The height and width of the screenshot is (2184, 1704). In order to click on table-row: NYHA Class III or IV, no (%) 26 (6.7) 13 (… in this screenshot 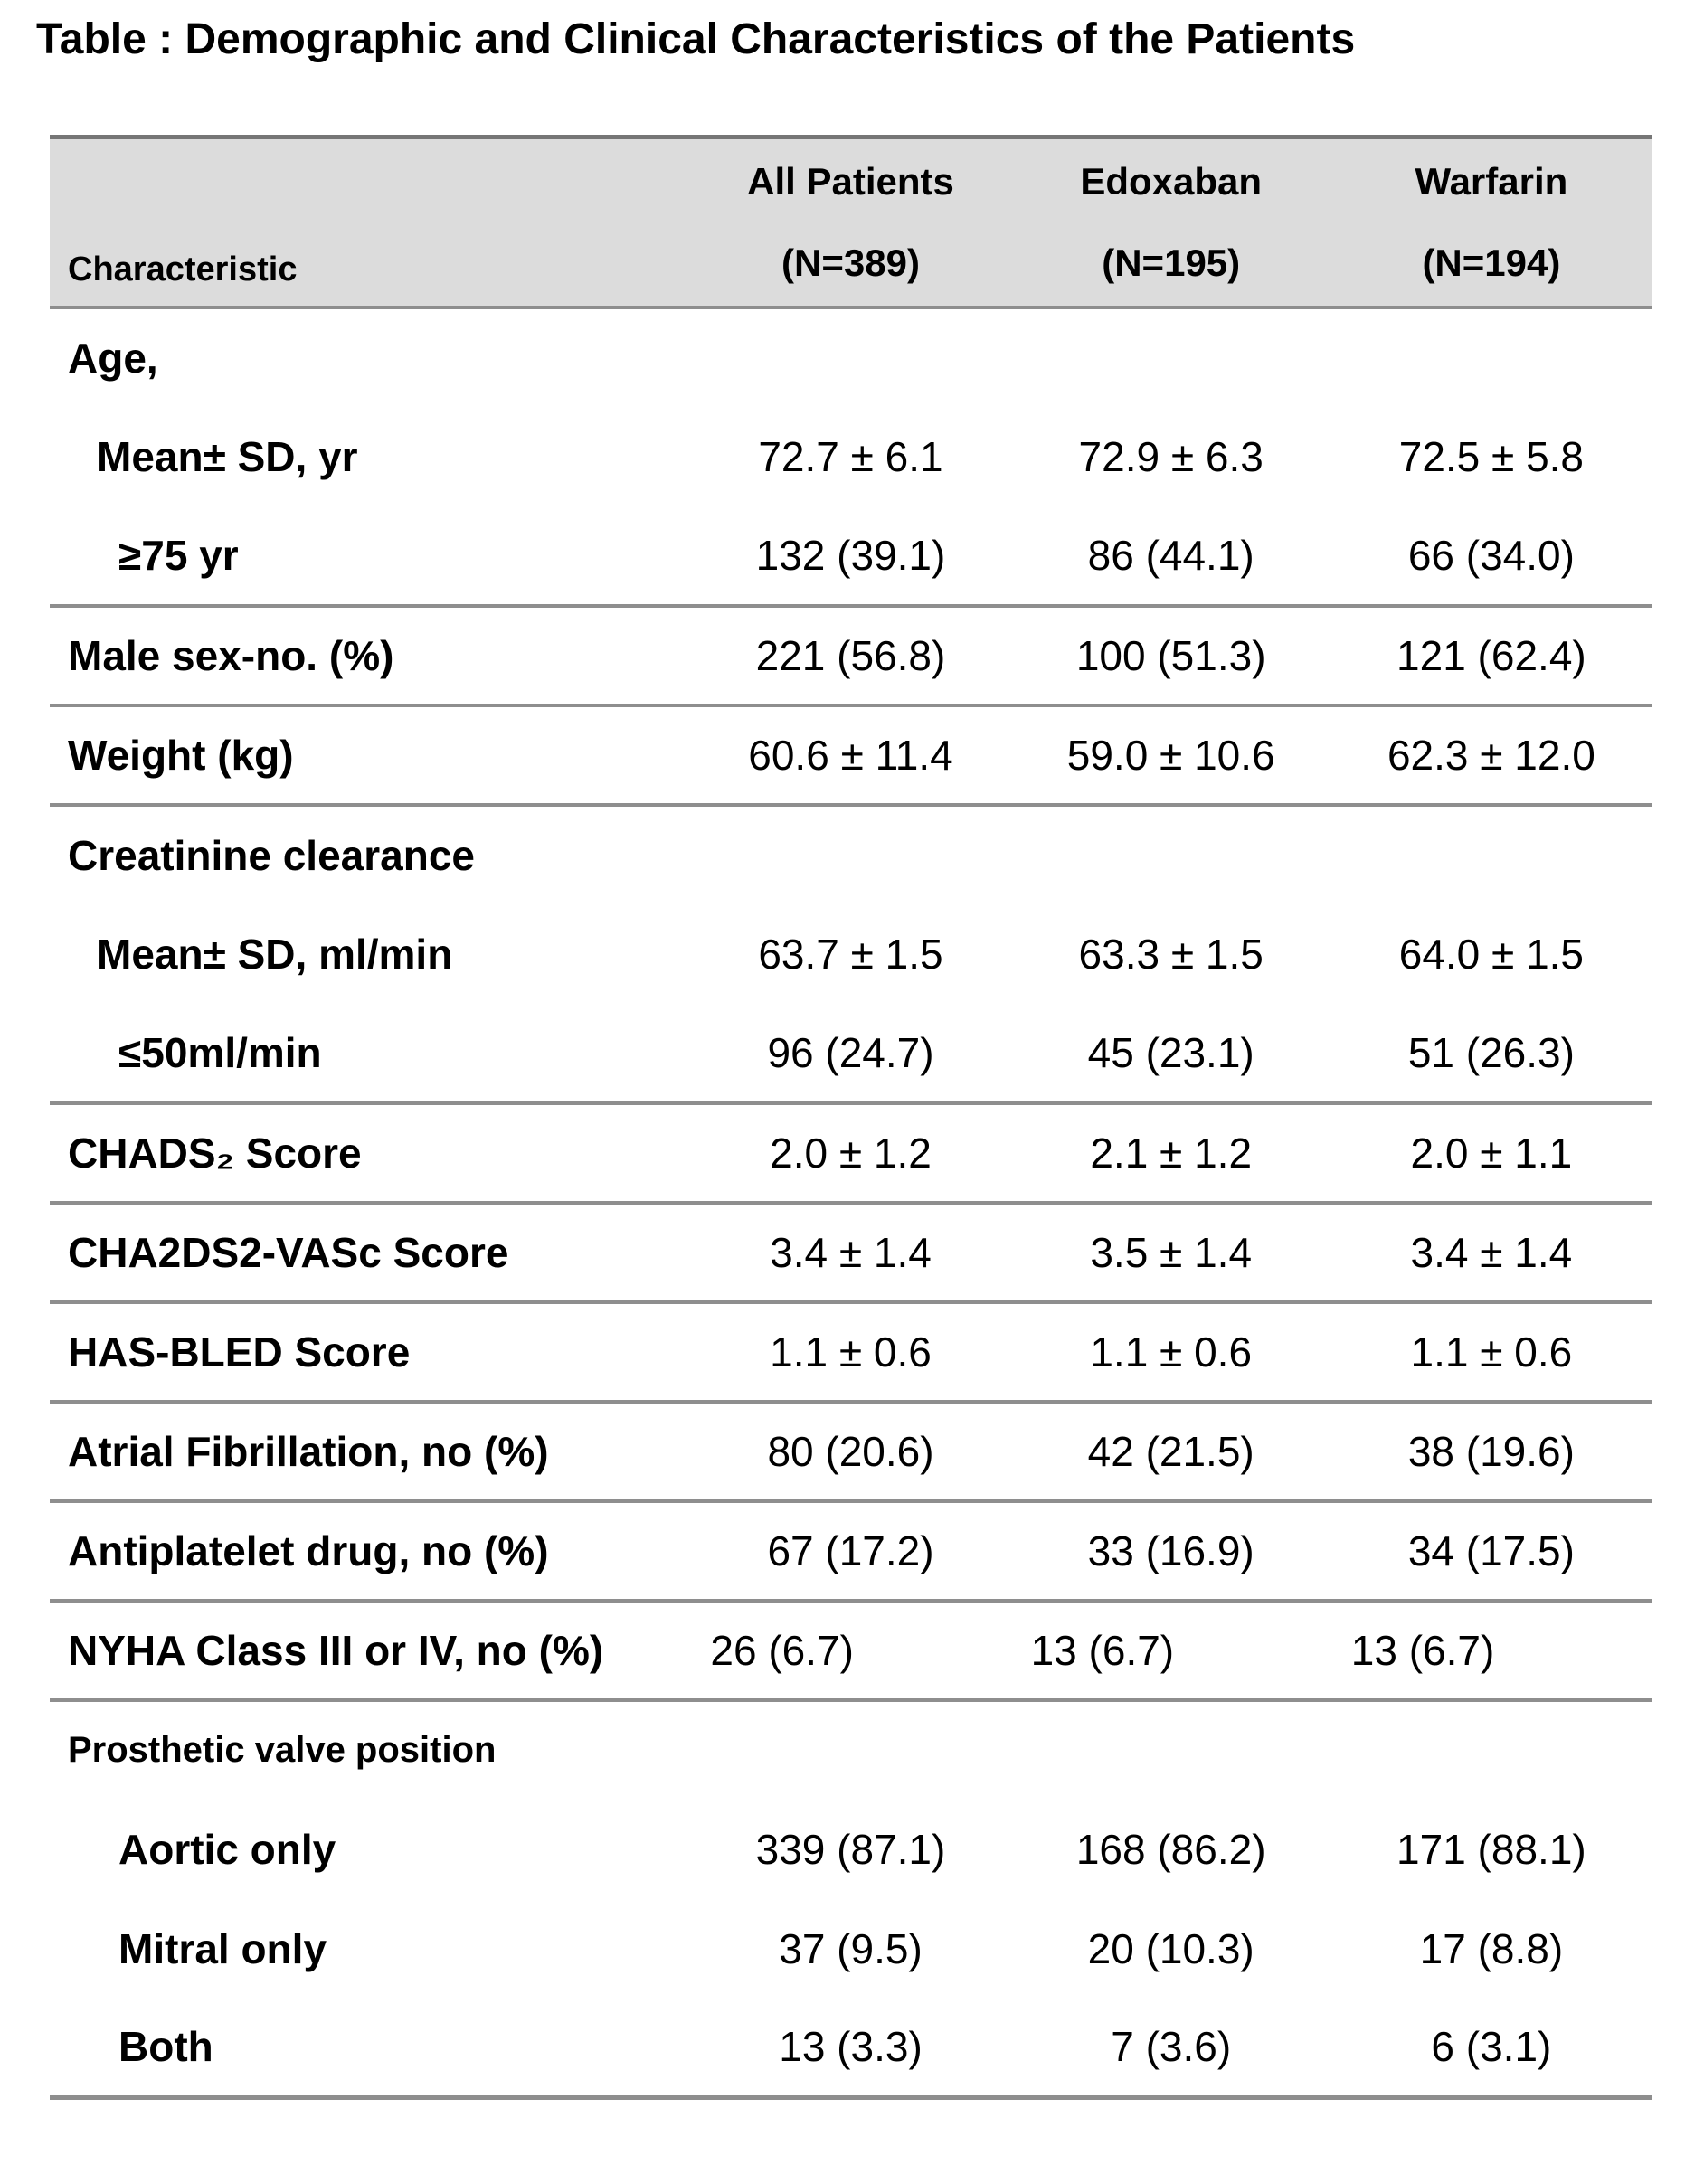, I will do `click(851, 1650)`.